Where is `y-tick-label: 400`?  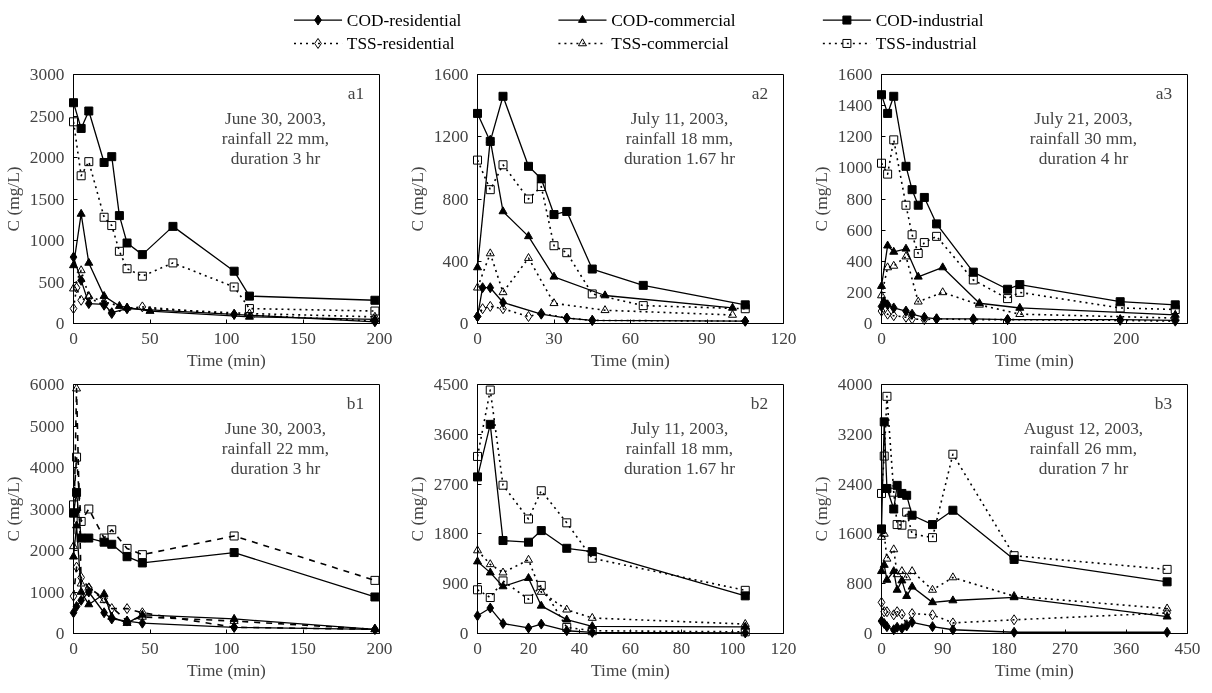 y-tick-label: 400 is located at coordinates (859, 261).